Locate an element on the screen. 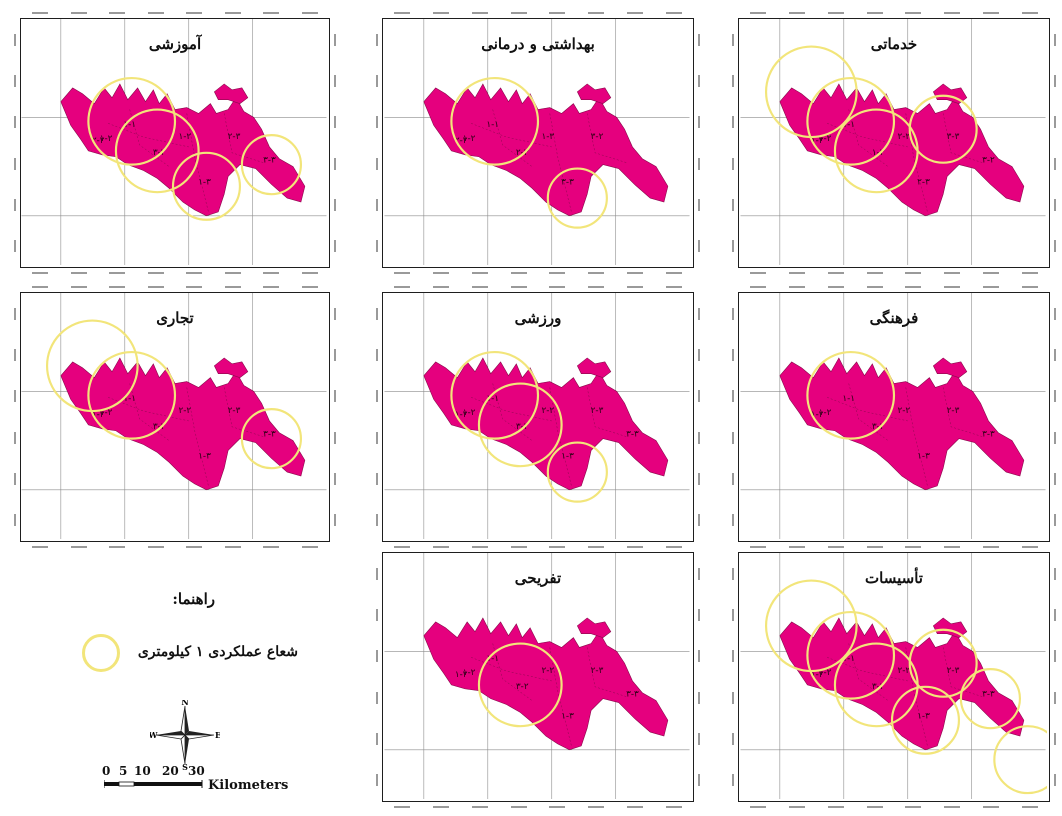 Image resolution: width=1062 pixels, height=816 pixels. map-panel-varzeshi: ۱-۱ ۱-۲ ۱-۲ ۲-۲ ۳-۲ ۱-۳ ۲-۳ ۳-۳ ورزشی is located at coordinates (538, 417).